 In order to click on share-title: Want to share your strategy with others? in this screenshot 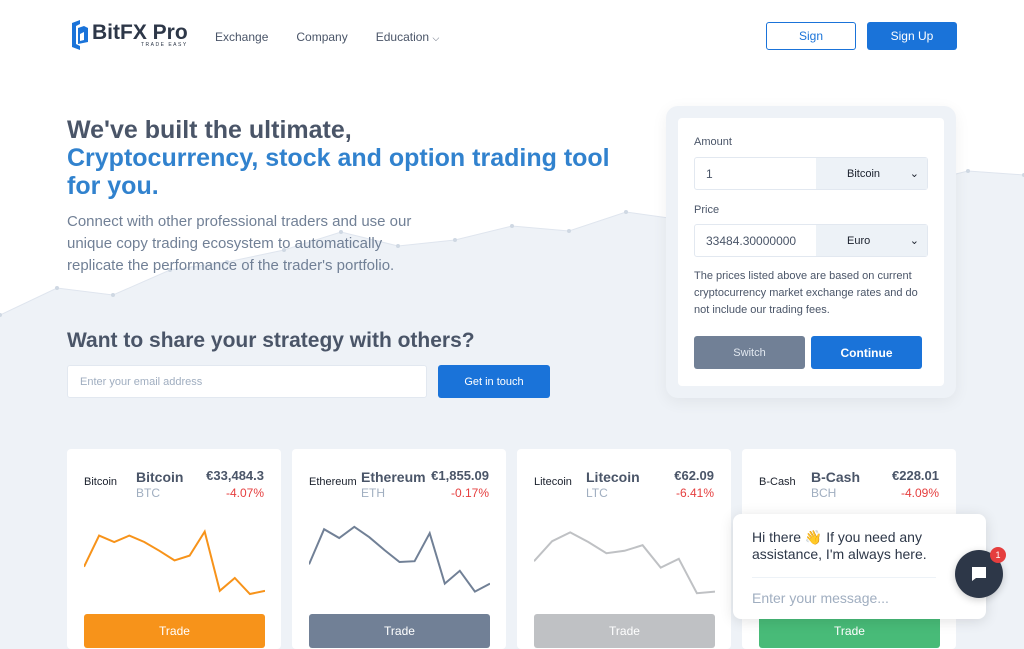, I will do `click(271, 340)`.